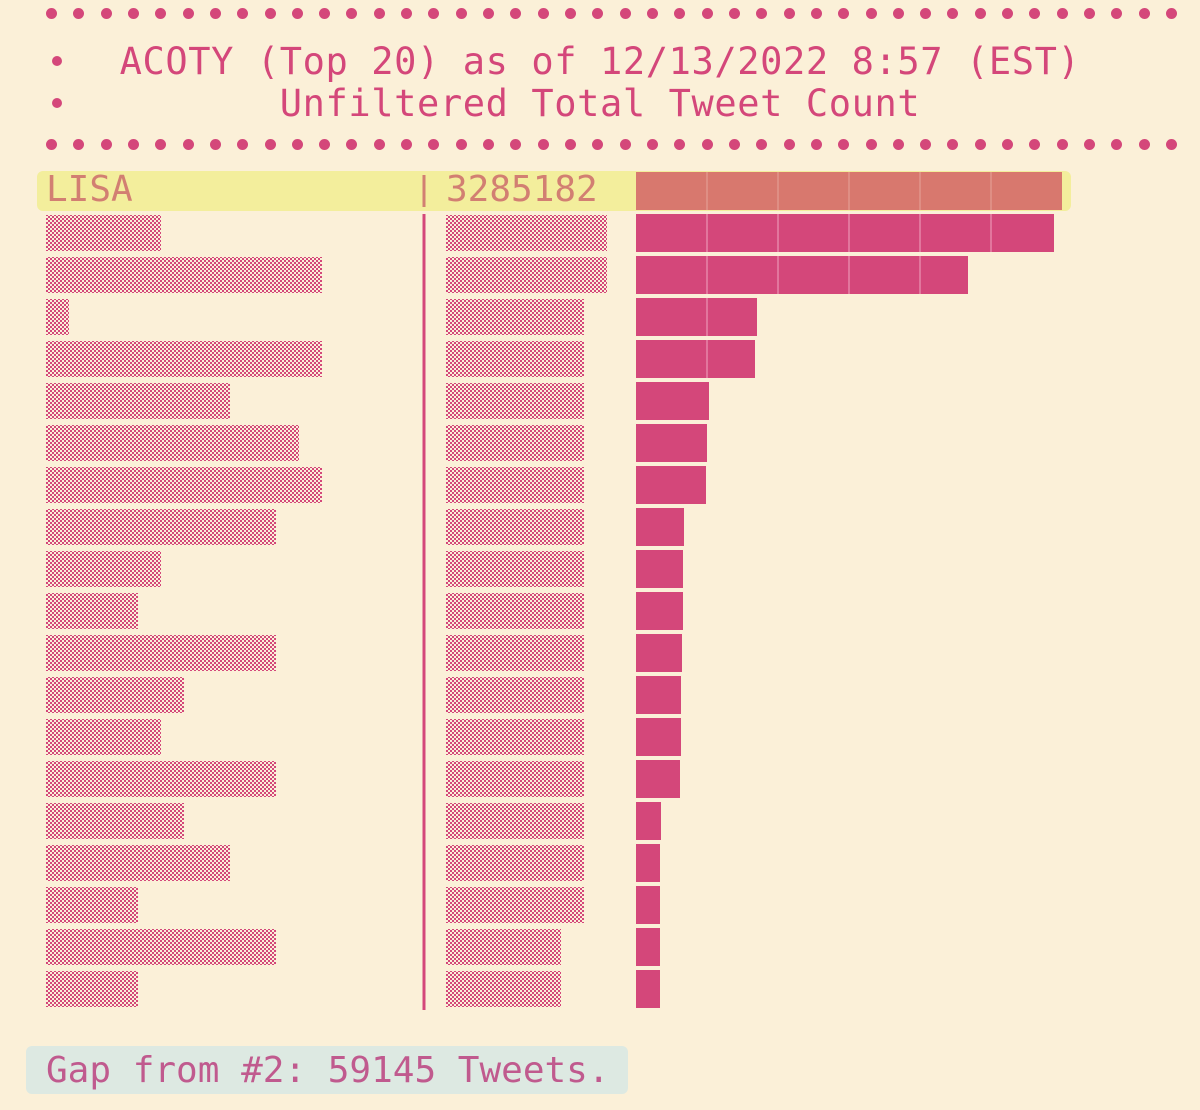  I want to click on top-dotted-border, so click(611, 14).